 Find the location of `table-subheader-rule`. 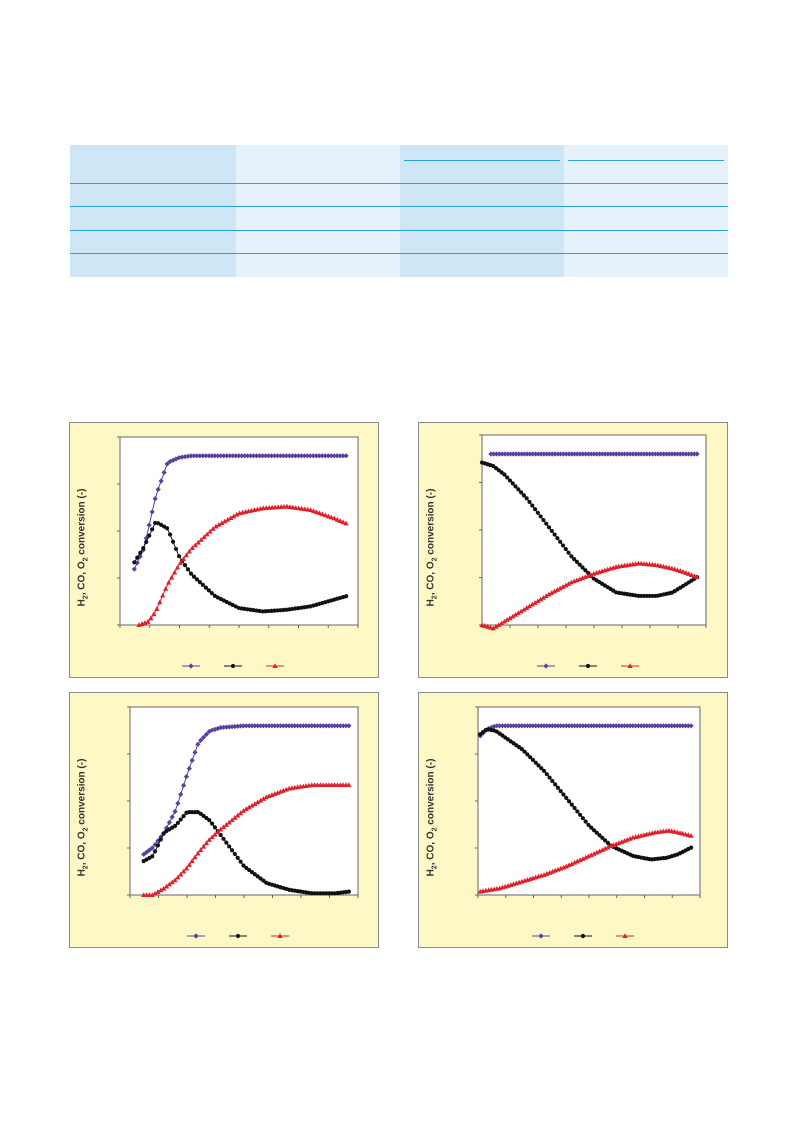

table-subheader-rule is located at coordinates (482, 160).